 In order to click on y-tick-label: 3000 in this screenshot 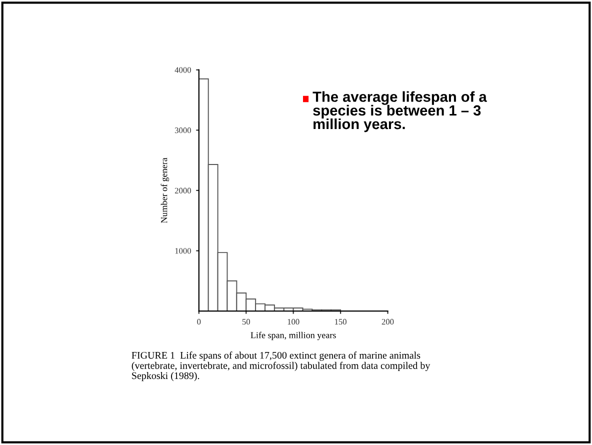, I will do `click(183, 131)`.